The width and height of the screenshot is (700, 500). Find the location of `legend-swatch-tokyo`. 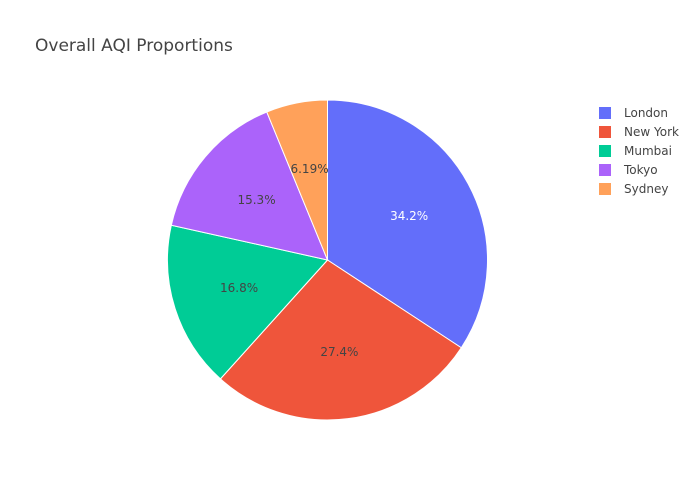

legend-swatch-tokyo is located at coordinates (605, 170).